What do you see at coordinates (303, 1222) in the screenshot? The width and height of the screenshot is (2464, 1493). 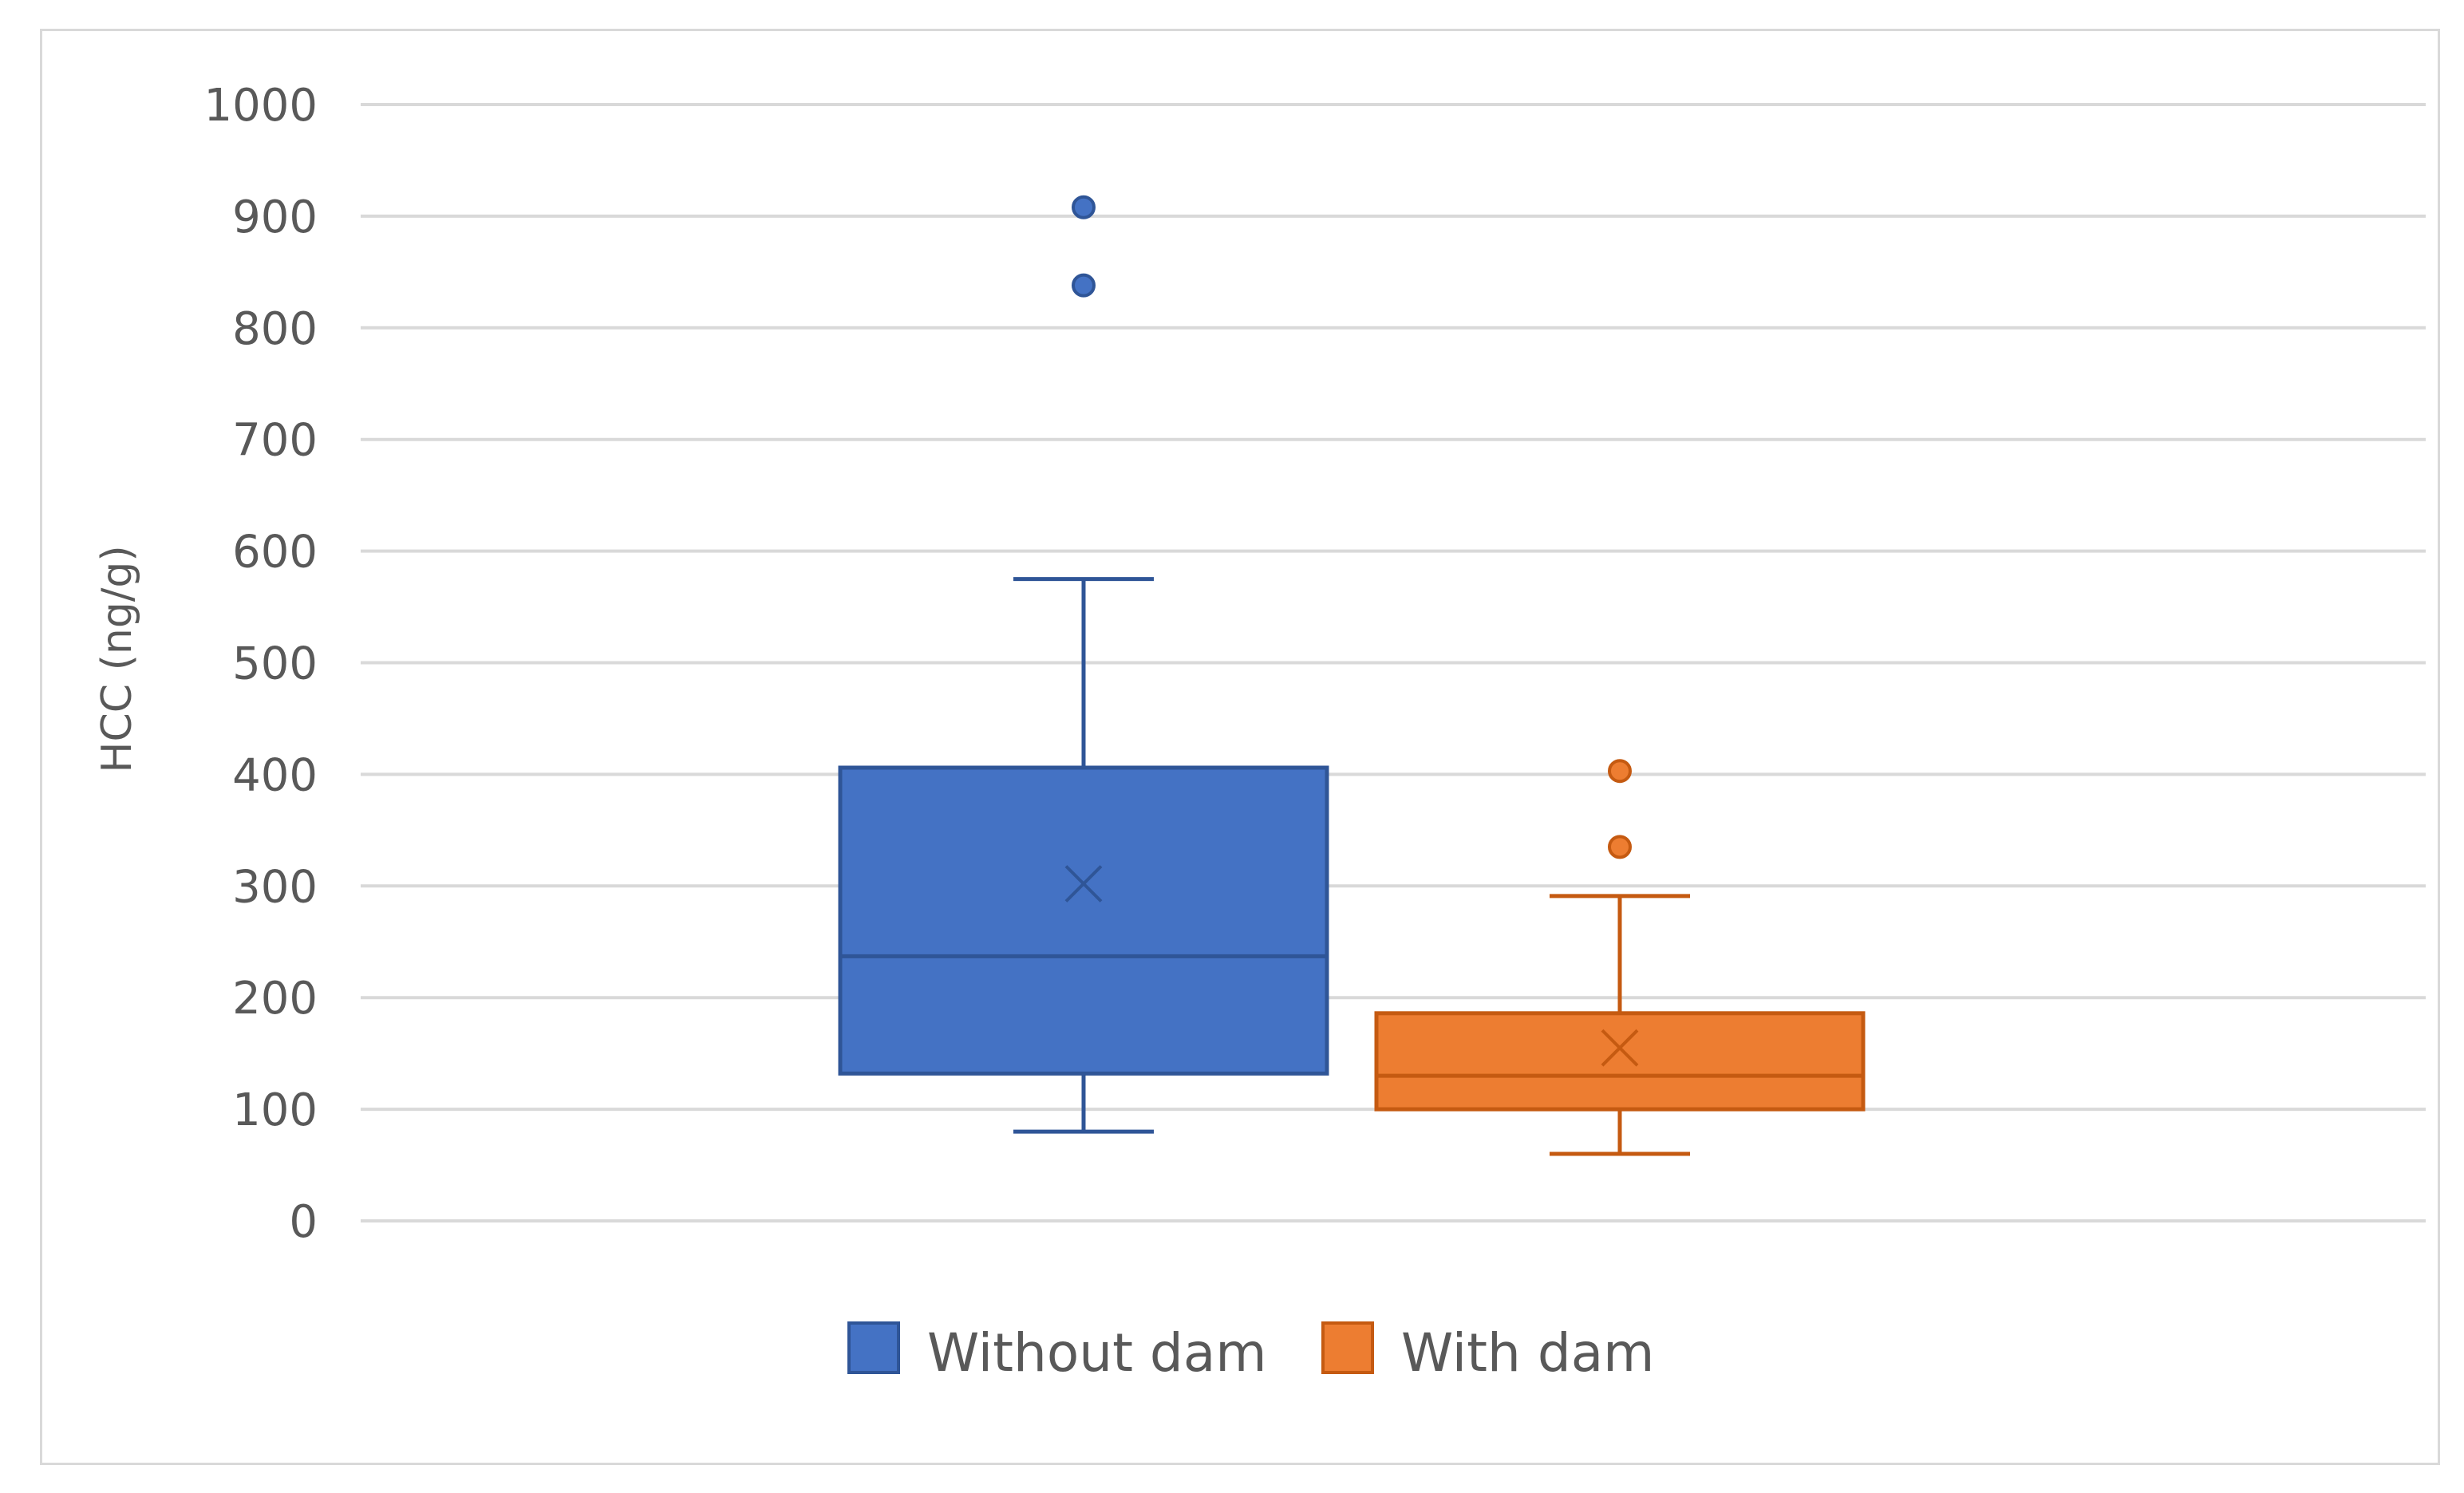 I see `y-tick-label: 0` at bounding box center [303, 1222].